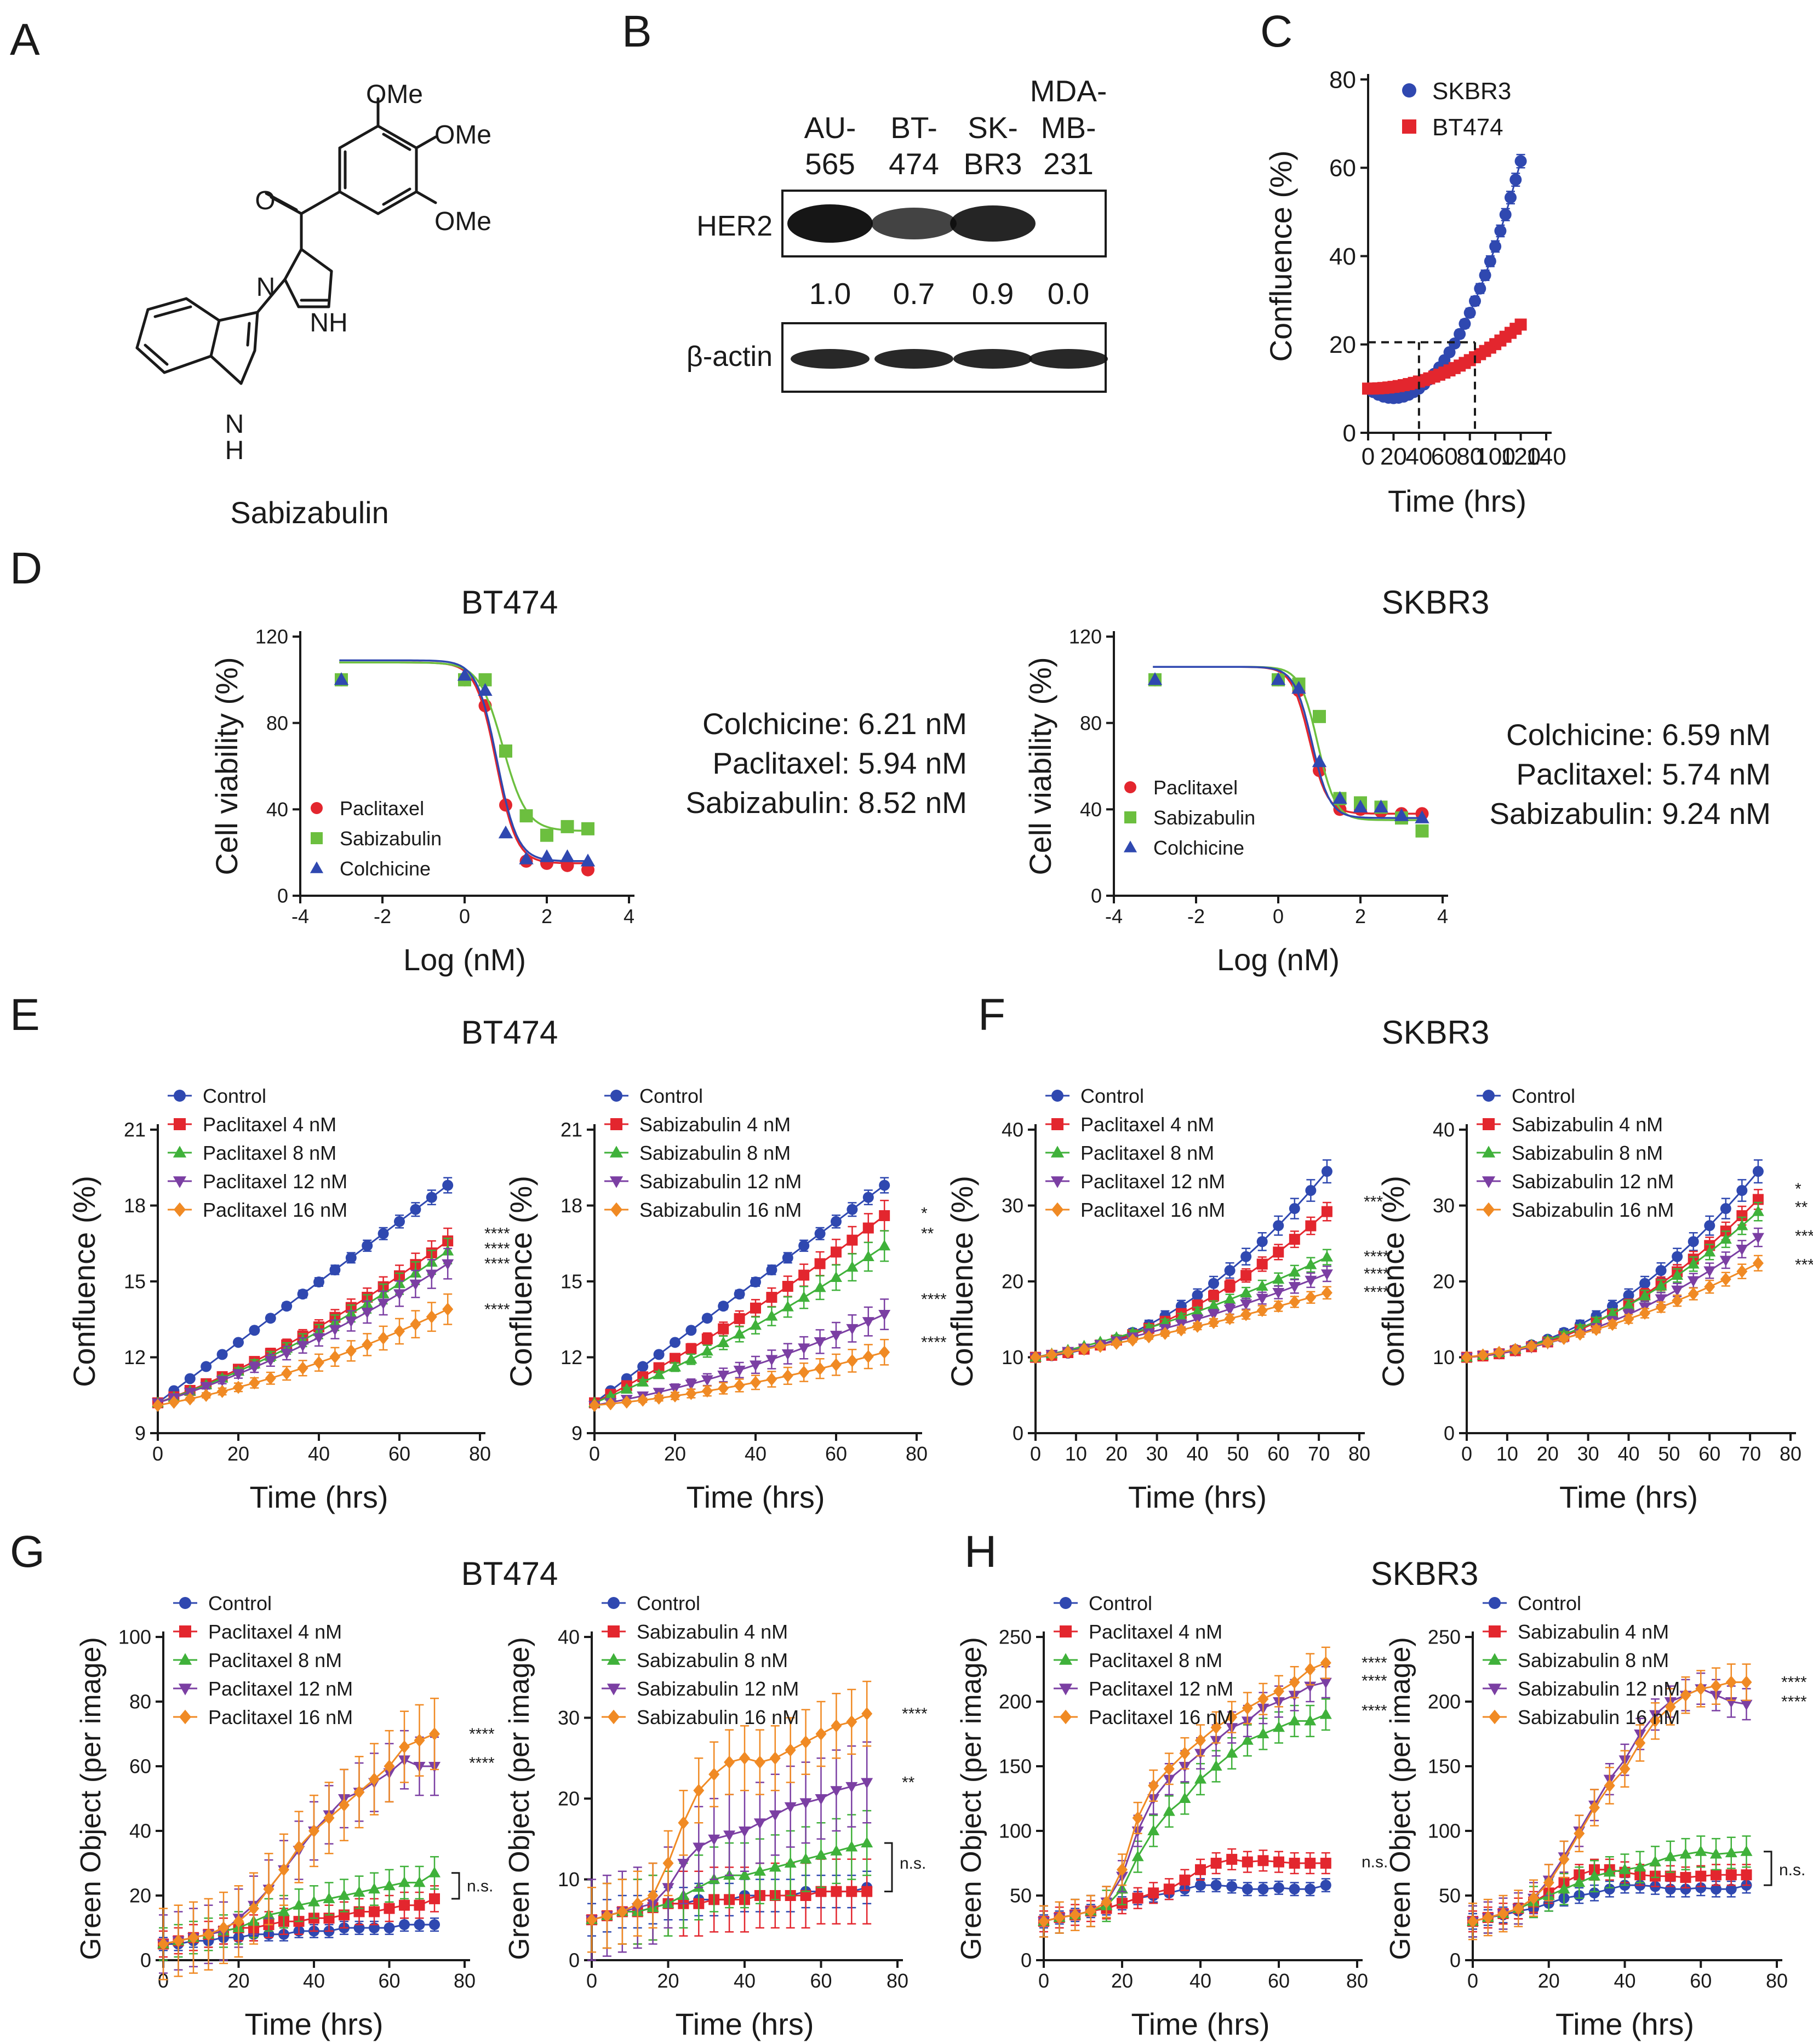  I want to click on x-axis-label: Log (nM), so click(1279, 960).